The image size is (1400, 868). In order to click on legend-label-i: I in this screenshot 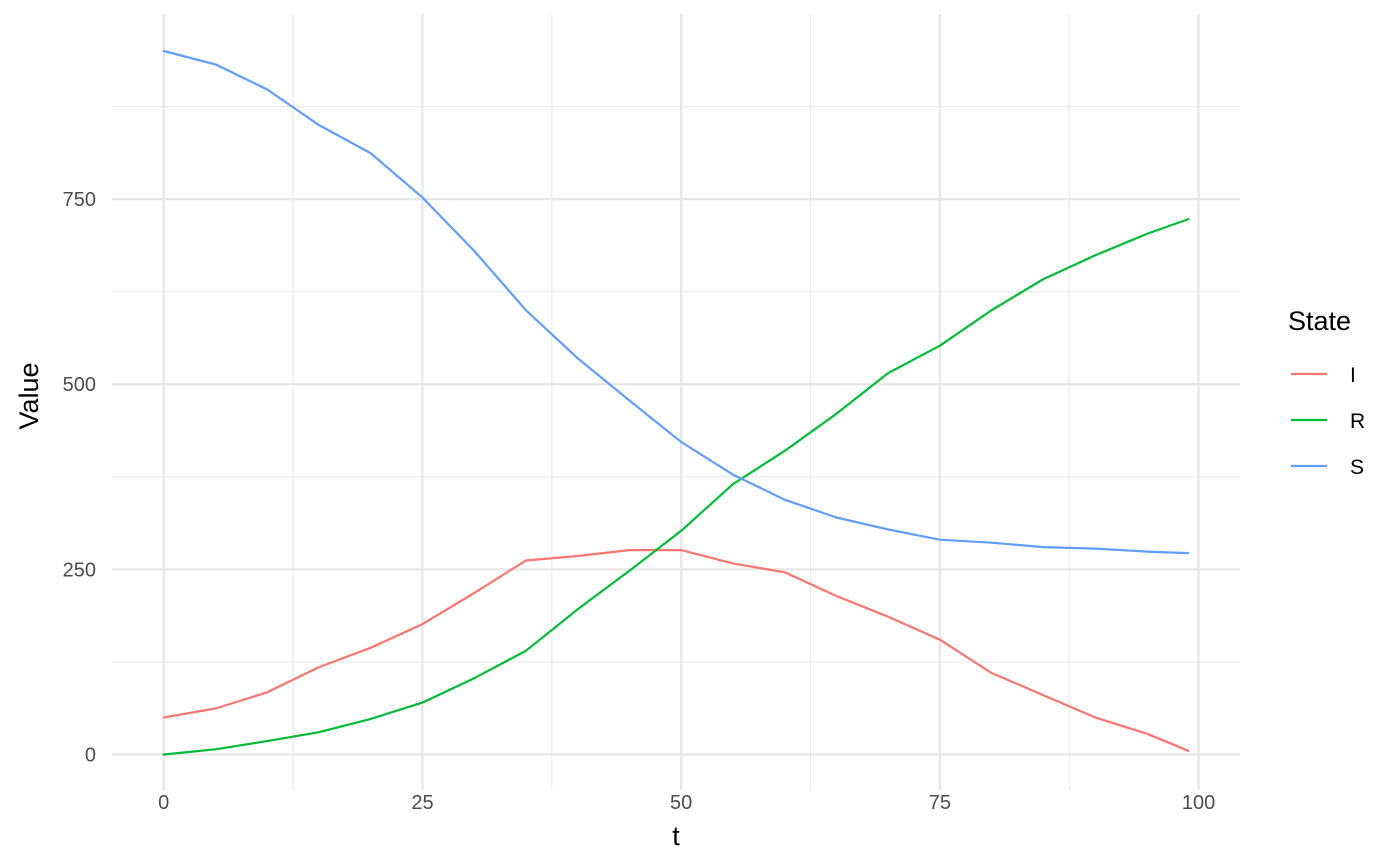, I will do `click(1353, 375)`.